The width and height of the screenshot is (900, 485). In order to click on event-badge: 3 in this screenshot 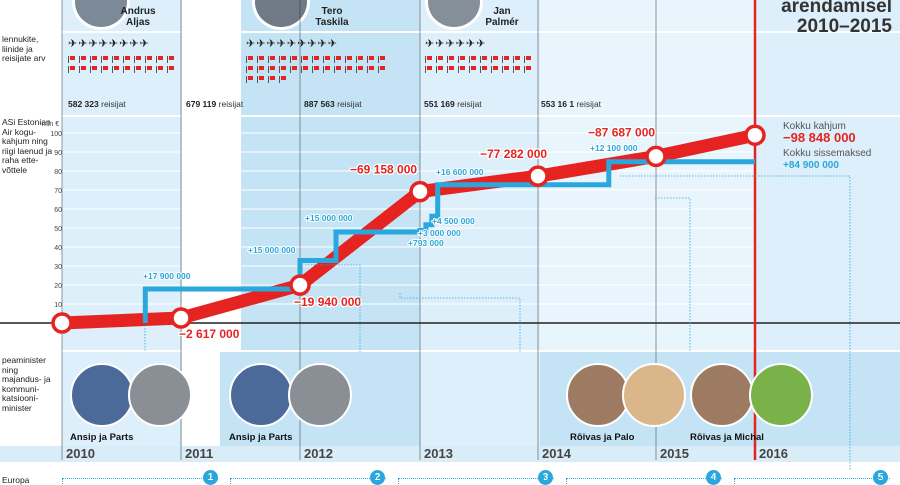, I will do `click(545, 477)`.